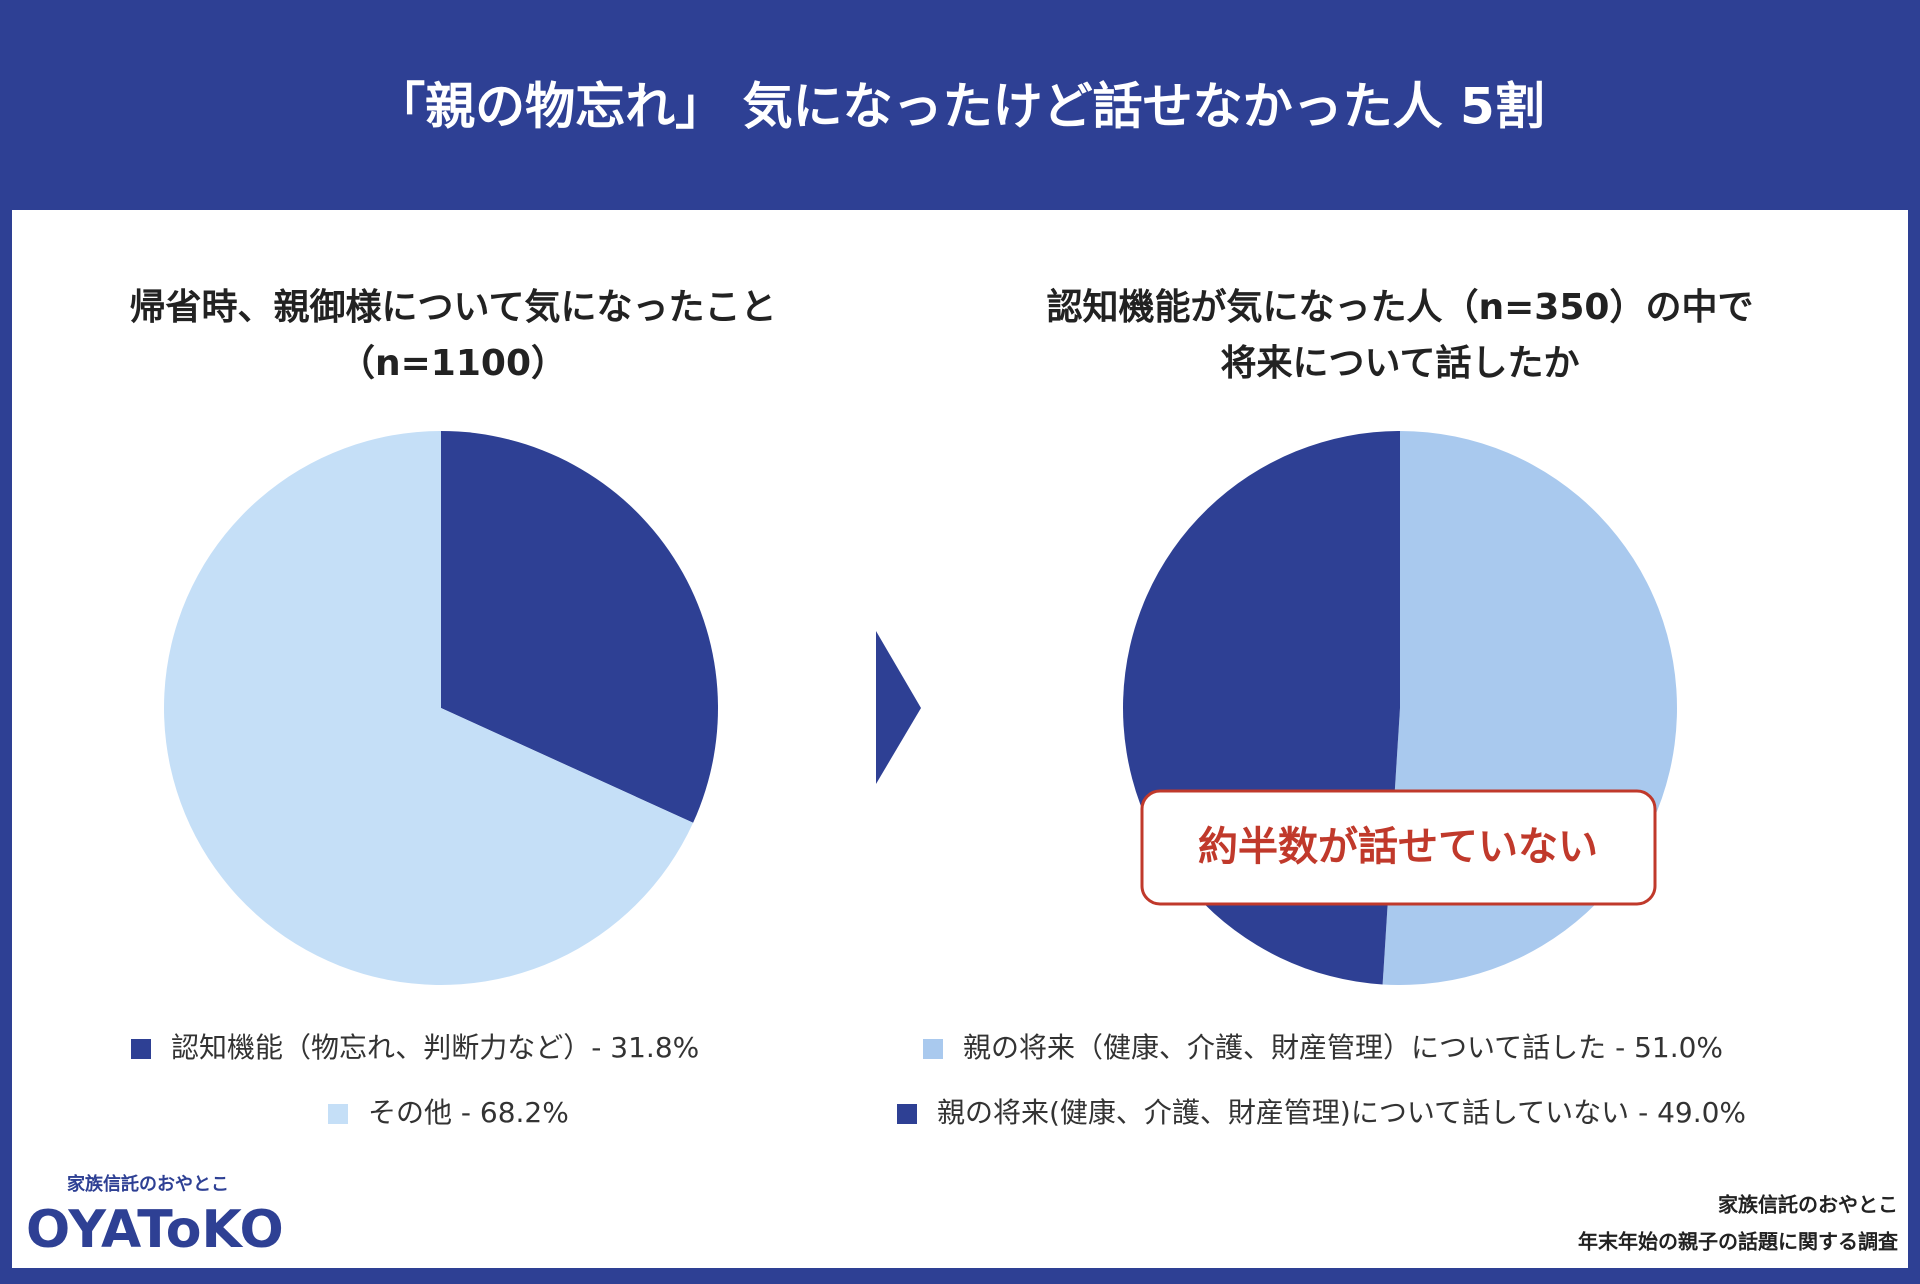 The height and width of the screenshot is (1284, 1920). I want to click on legend-label: 親の将来（健康、介護、財産管理）について話した - 51.0%, so click(1343, 1047).